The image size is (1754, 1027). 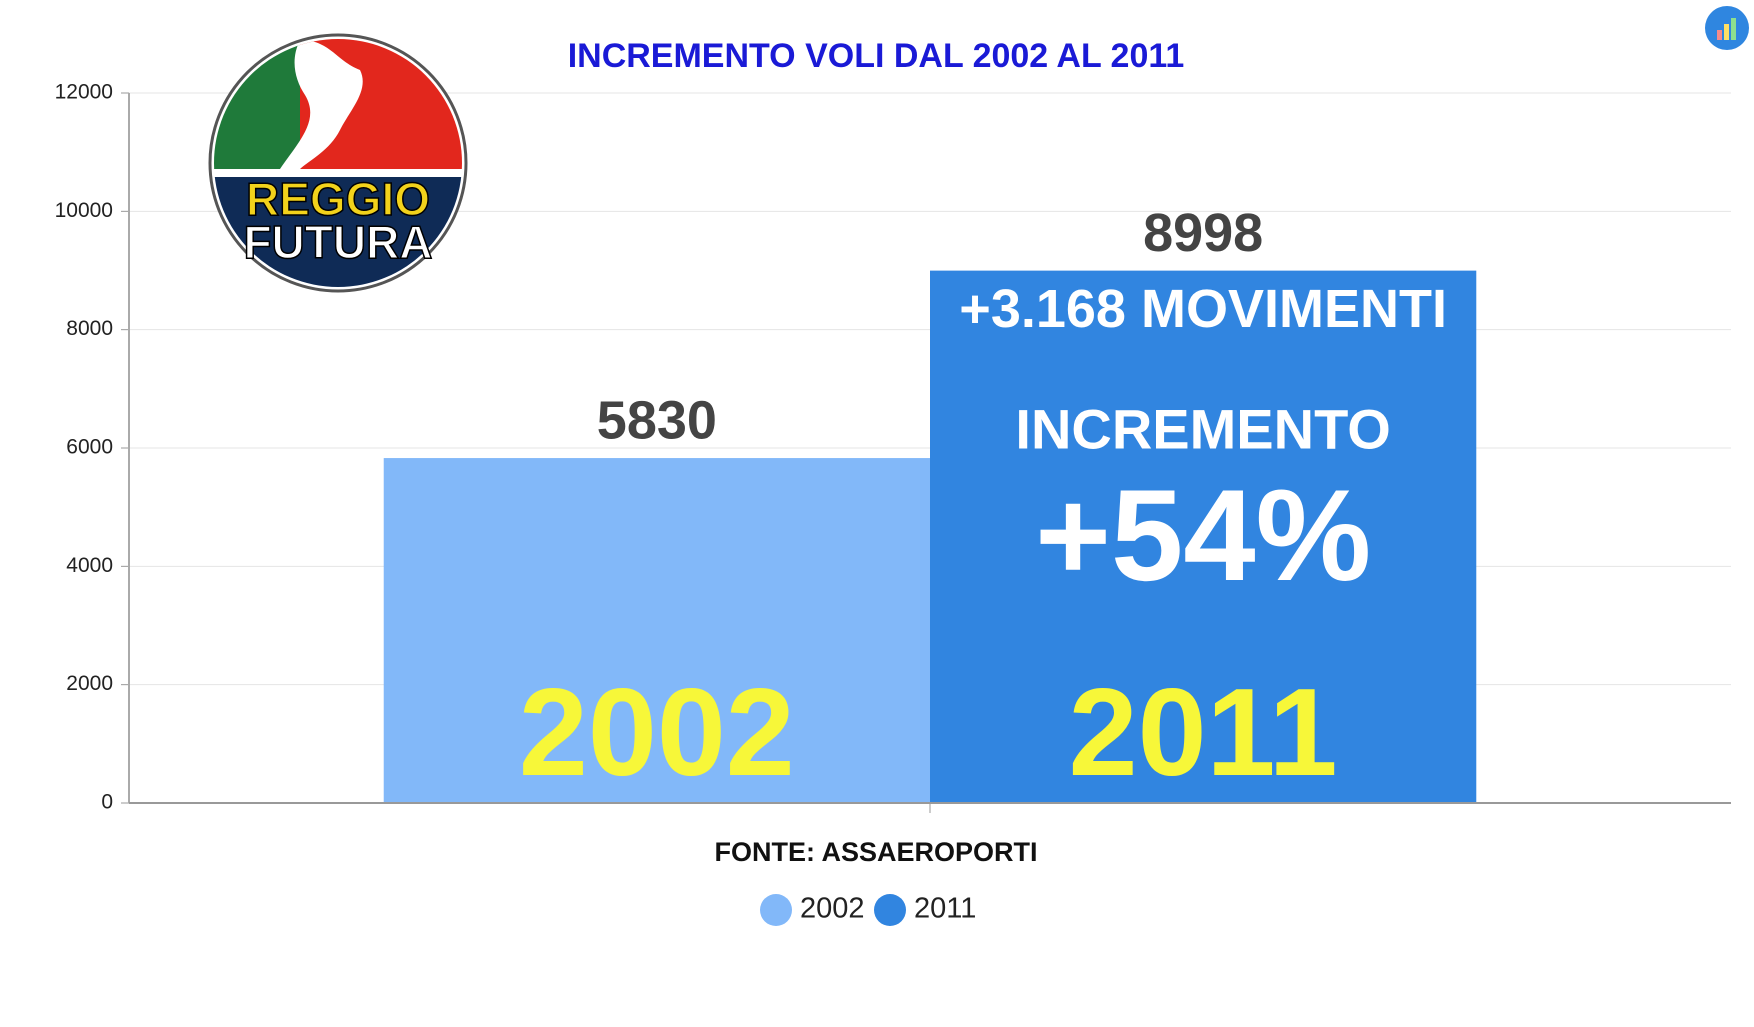 I want to click on logo-text: REGGIO, so click(x=338, y=199).